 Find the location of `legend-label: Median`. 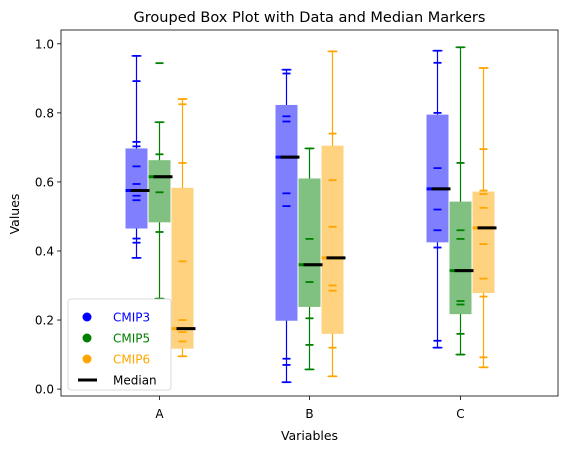

legend-label: Median is located at coordinates (135, 381).